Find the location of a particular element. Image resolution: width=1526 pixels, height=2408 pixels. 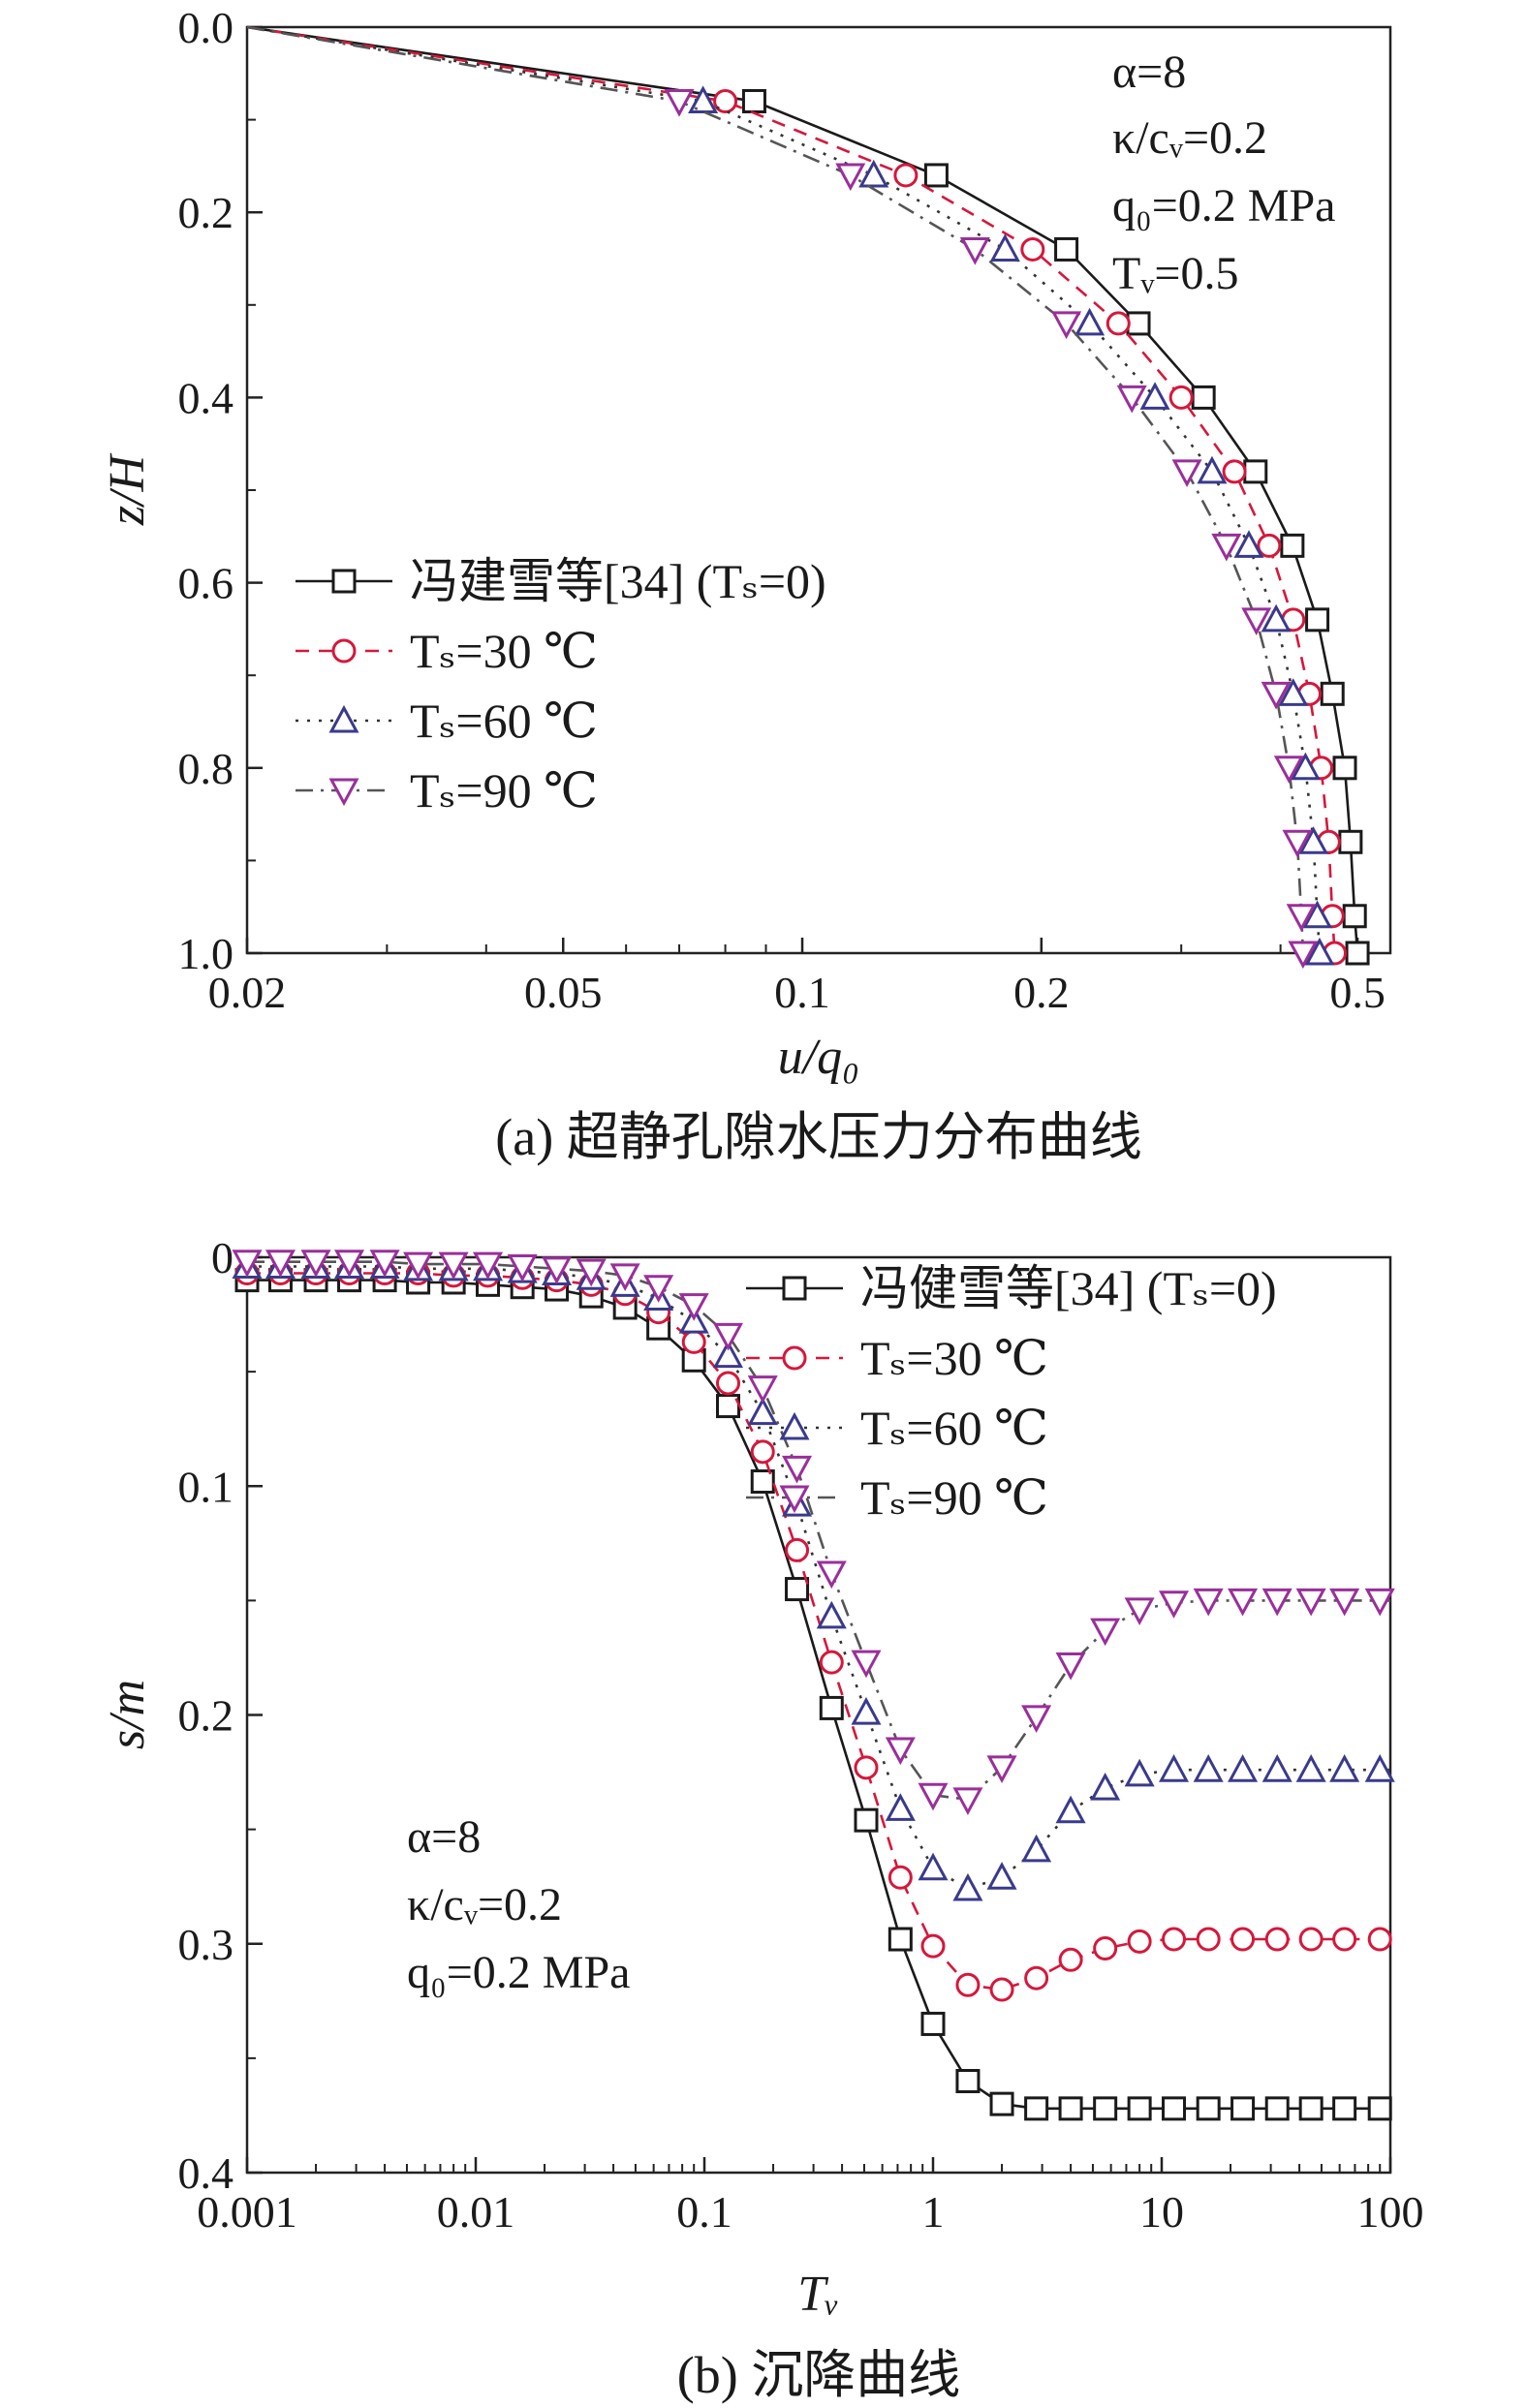

legend-entry-ts30: Tₛ=30 ℃ is located at coordinates (447, 651).